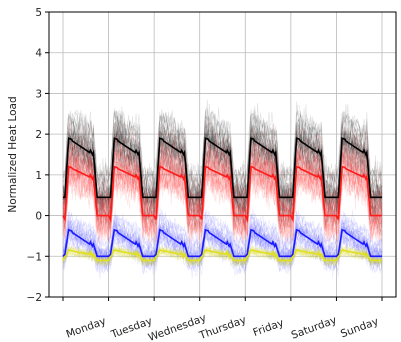  Describe the element at coordinates (314, 327) in the screenshot. I see `x-tick-label: Saturday` at that location.